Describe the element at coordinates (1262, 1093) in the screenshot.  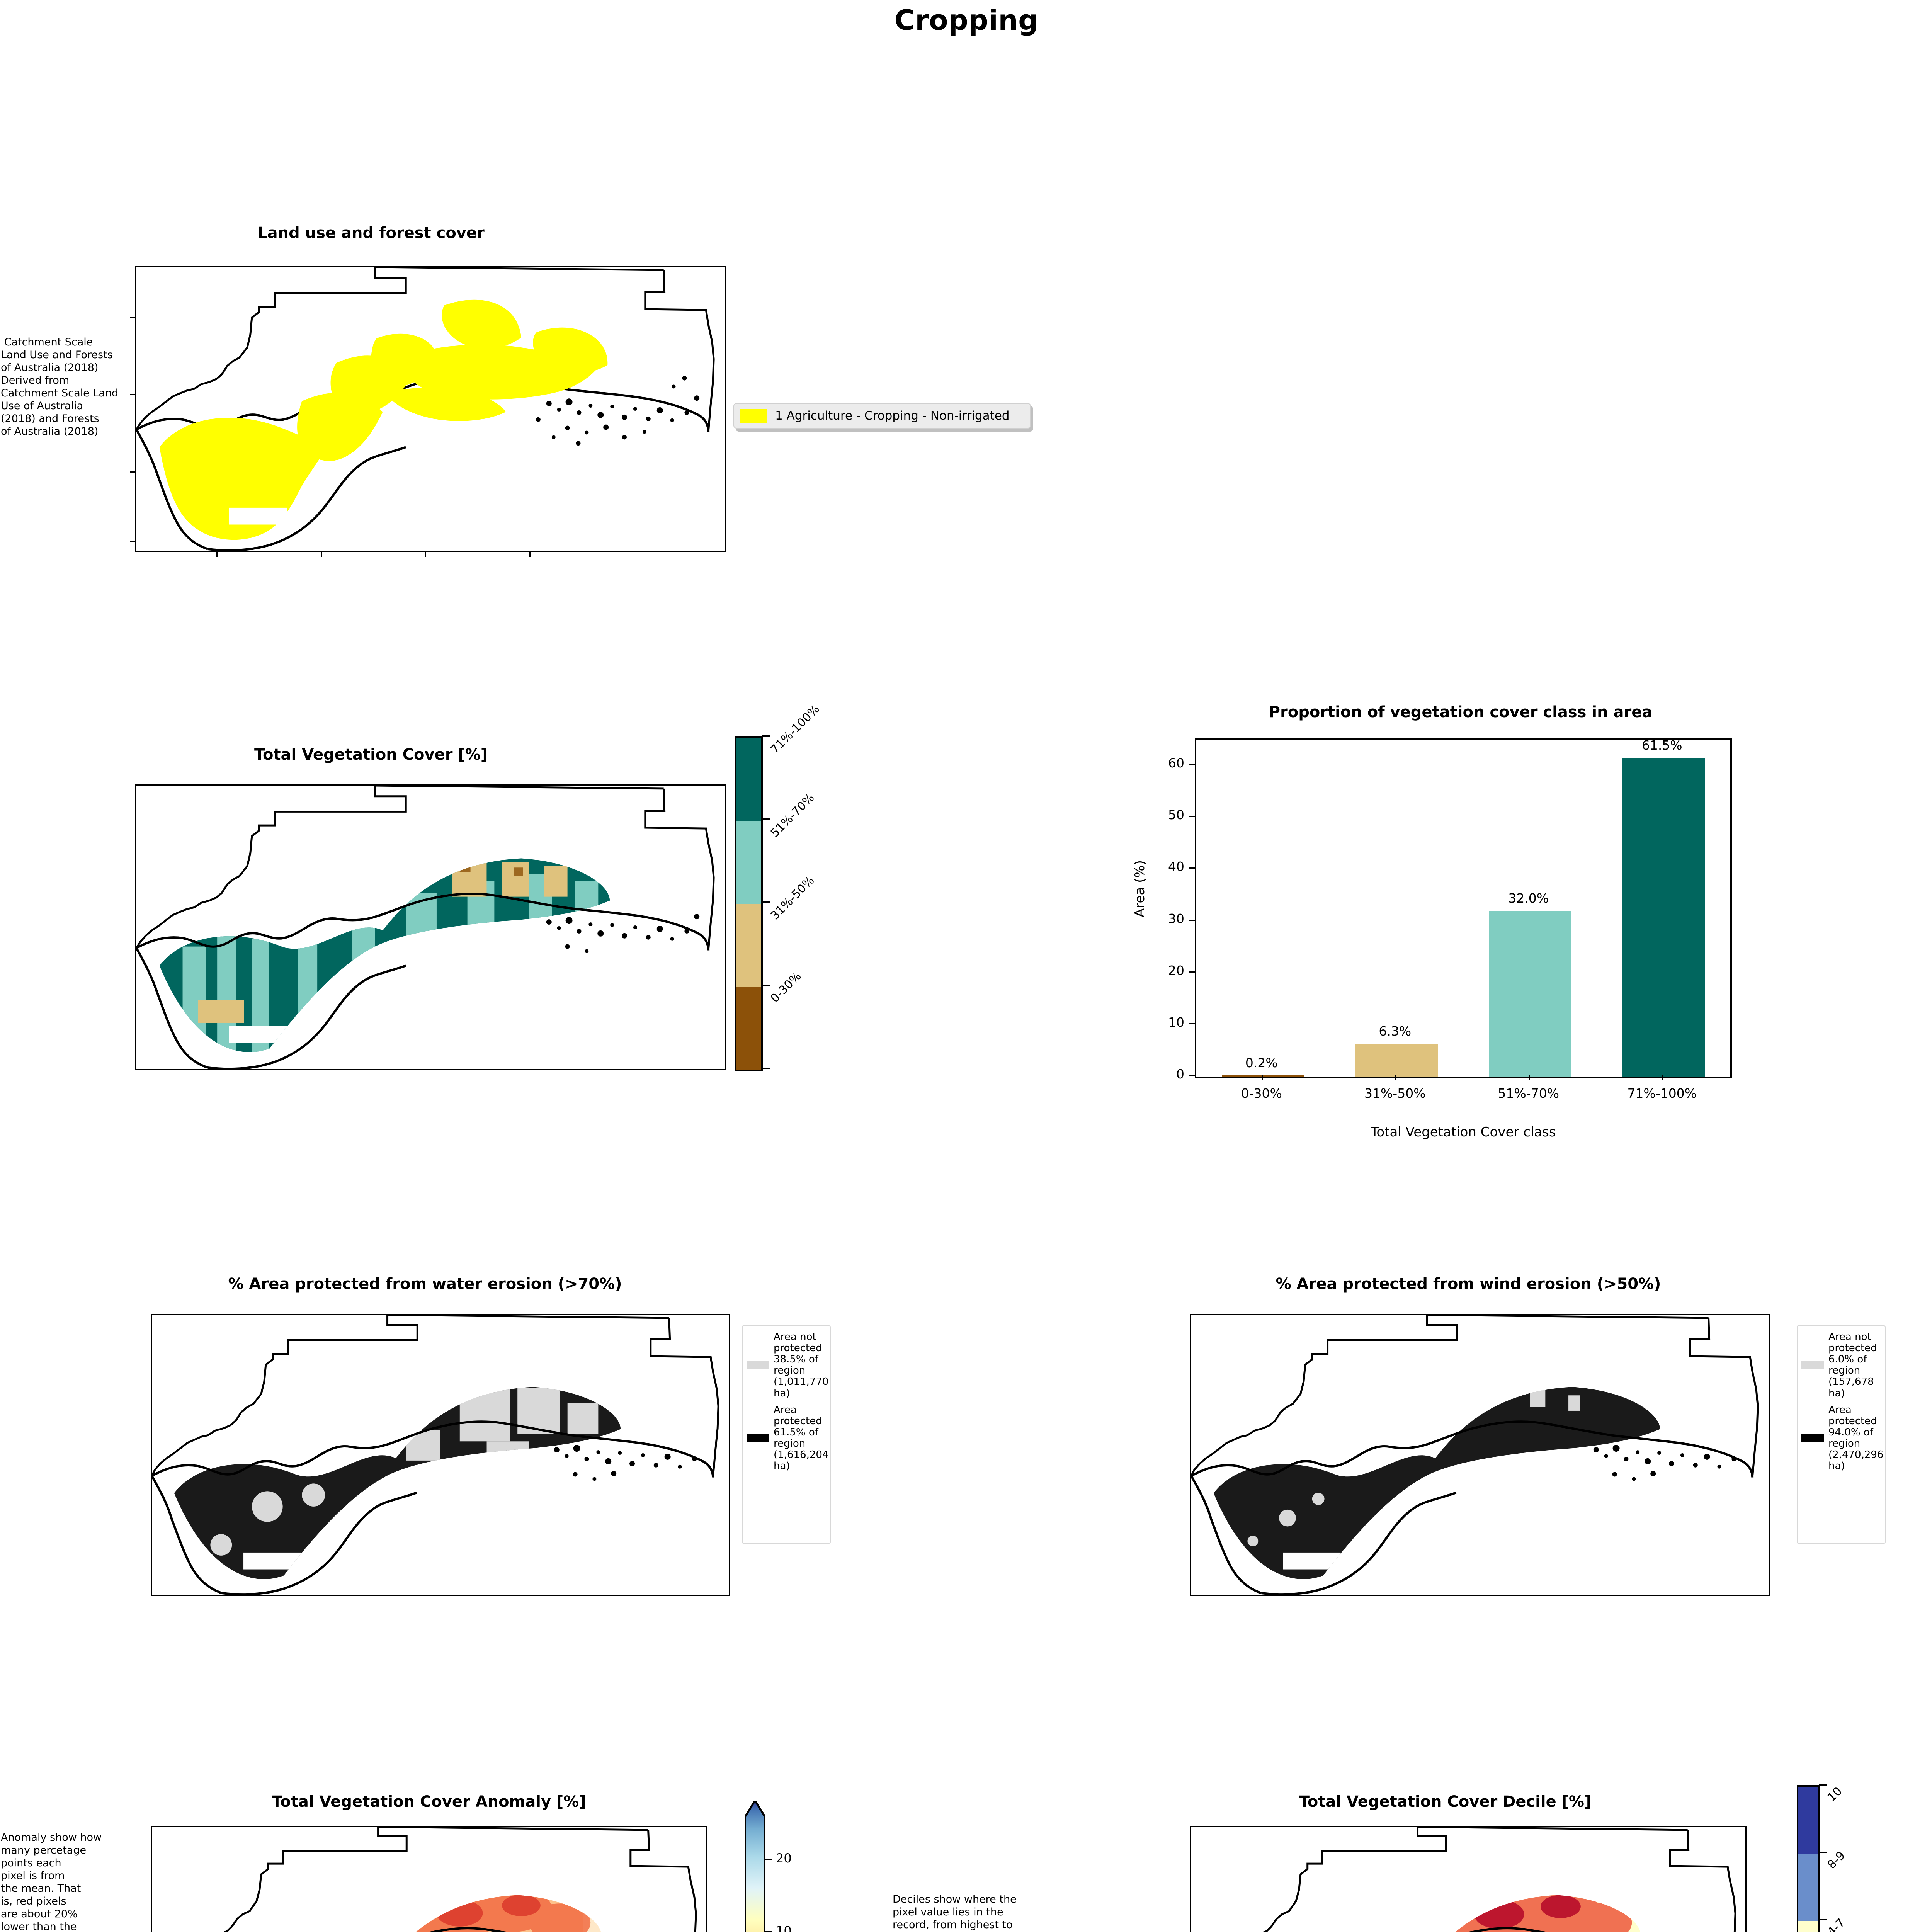
I see `chart-x-tick-label: 0-30%` at that location.